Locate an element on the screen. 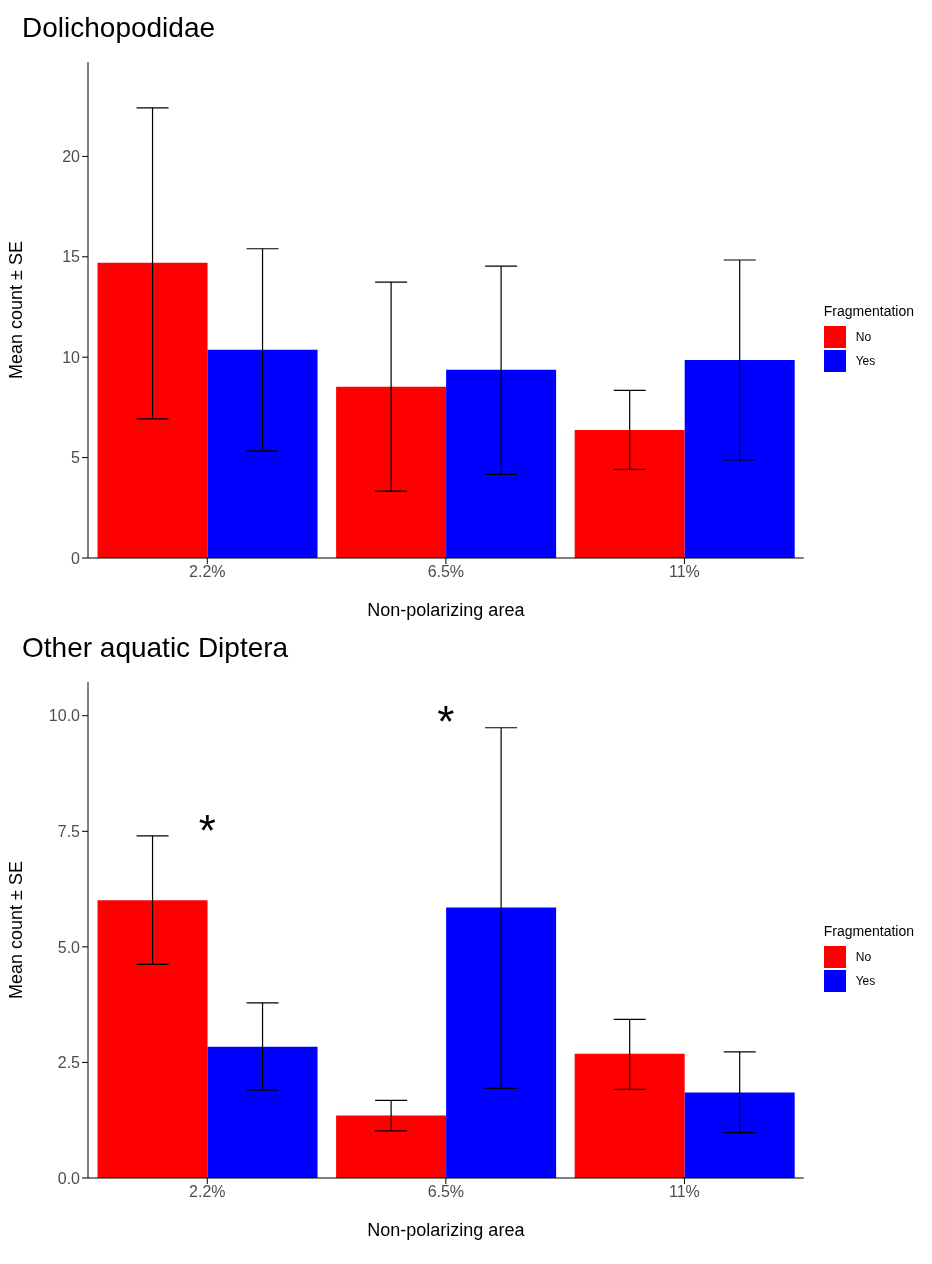 The width and height of the screenshot is (932, 1264). y-tick-label: 0.0 is located at coordinates (69, 1178).